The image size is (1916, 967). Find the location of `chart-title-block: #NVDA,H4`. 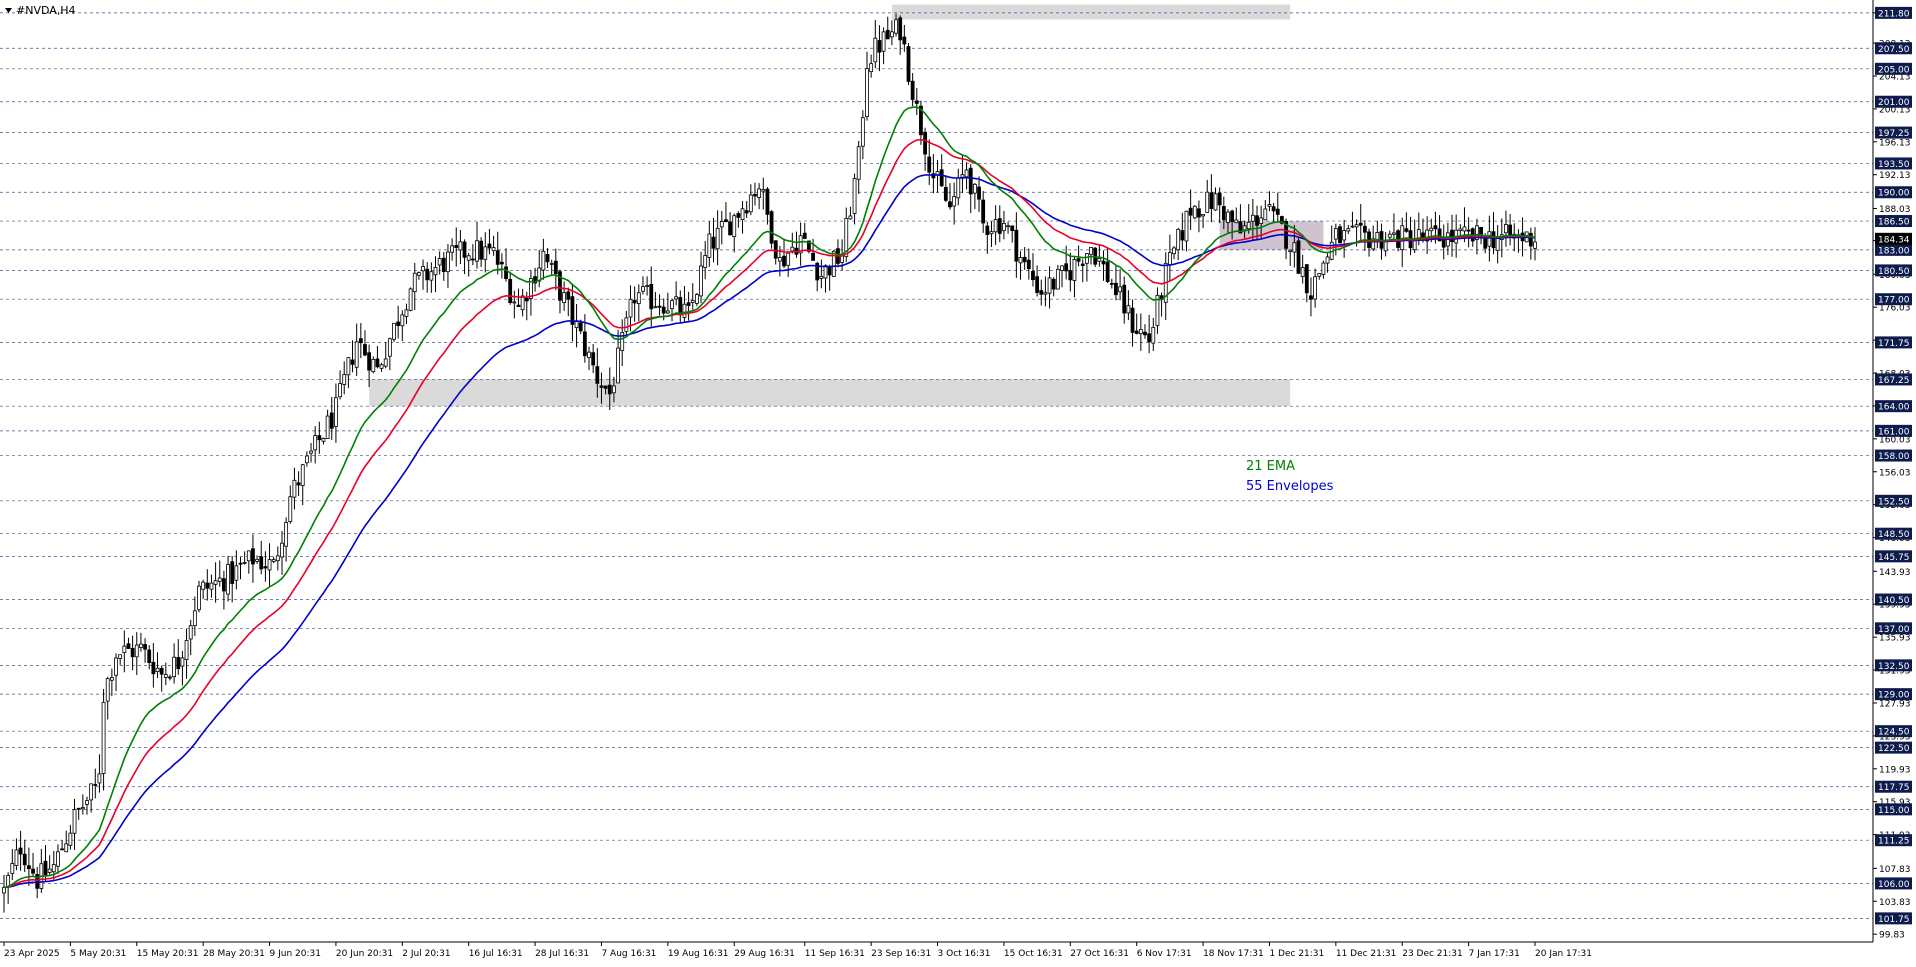

chart-title-block: #NVDA,H4 is located at coordinates (40, 10).